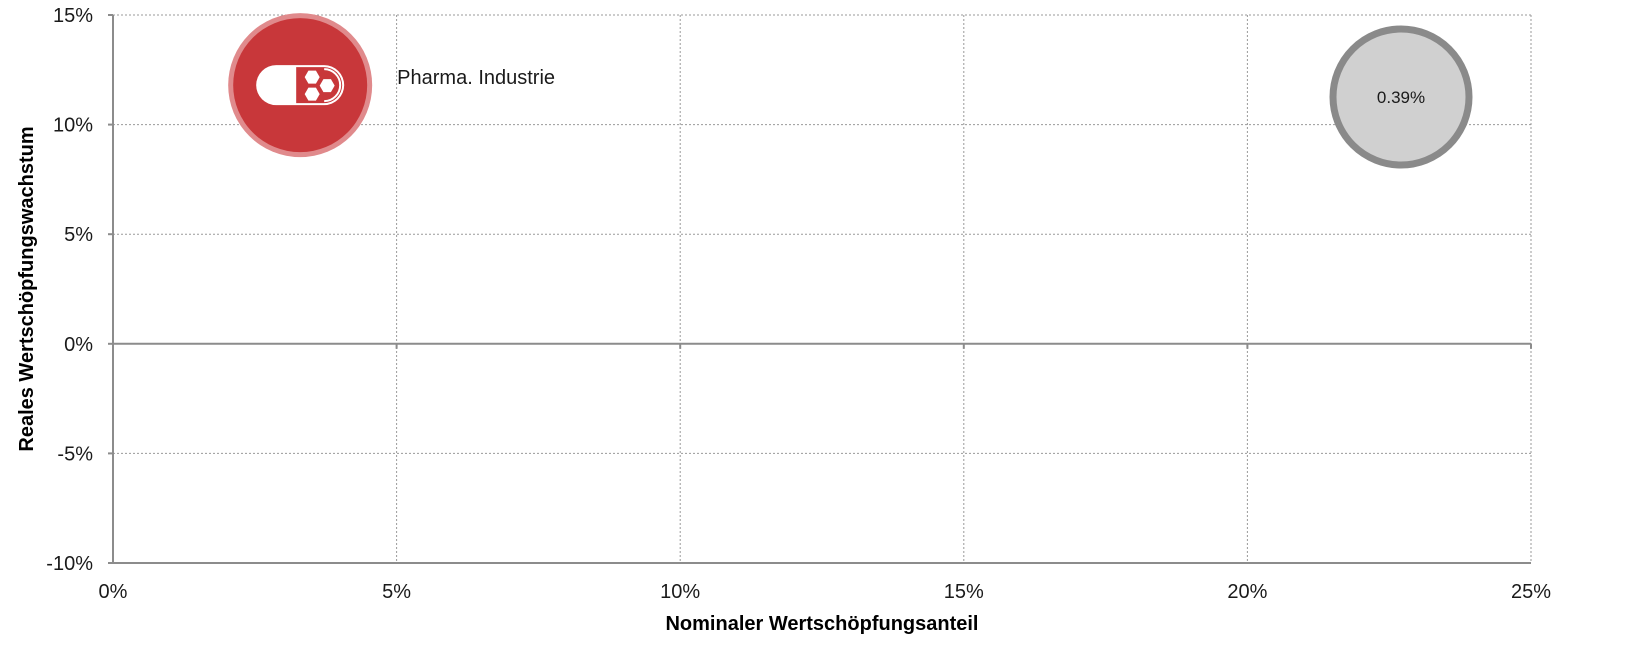  Describe the element at coordinates (821, 624) in the screenshot. I see `x-axis-title: Nominaler Wertschöpfungsanteil` at that location.